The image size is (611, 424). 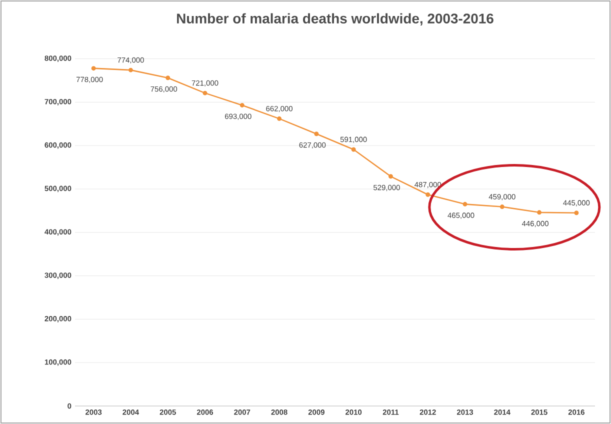 What do you see at coordinates (335, 19) in the screenshot?
I see `chart-title: Number of malaria deaths worldwide, 2003-2016` at bounding box center [335, 19].